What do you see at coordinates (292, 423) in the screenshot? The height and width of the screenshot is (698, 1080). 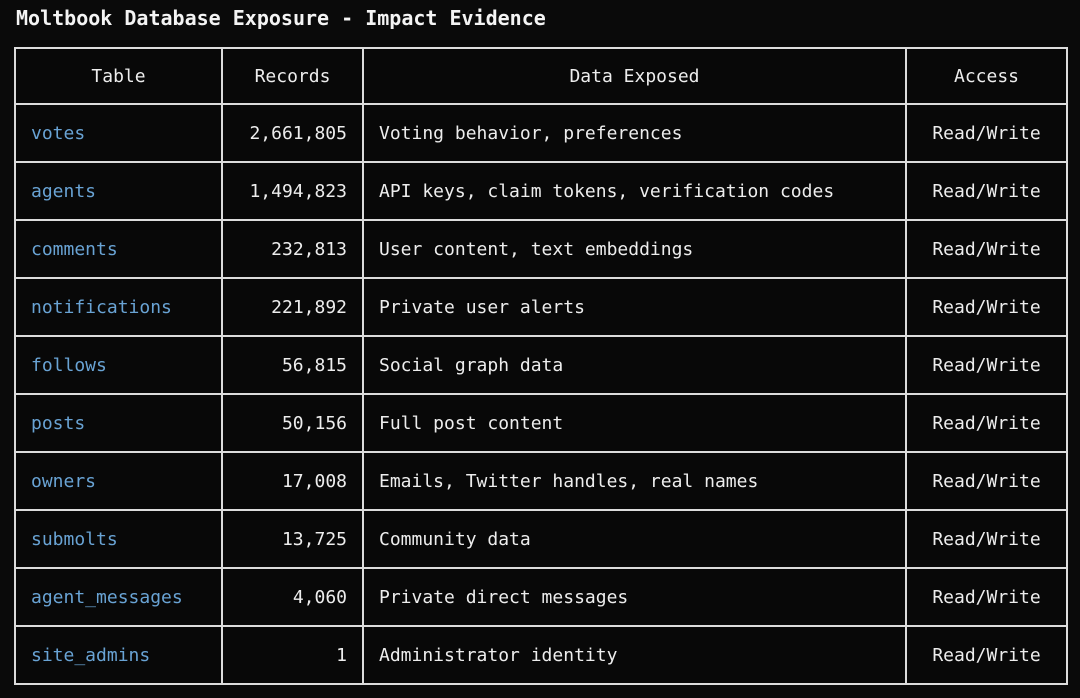 I see `records-cell: 50,156` at bounding box center [292, 423].